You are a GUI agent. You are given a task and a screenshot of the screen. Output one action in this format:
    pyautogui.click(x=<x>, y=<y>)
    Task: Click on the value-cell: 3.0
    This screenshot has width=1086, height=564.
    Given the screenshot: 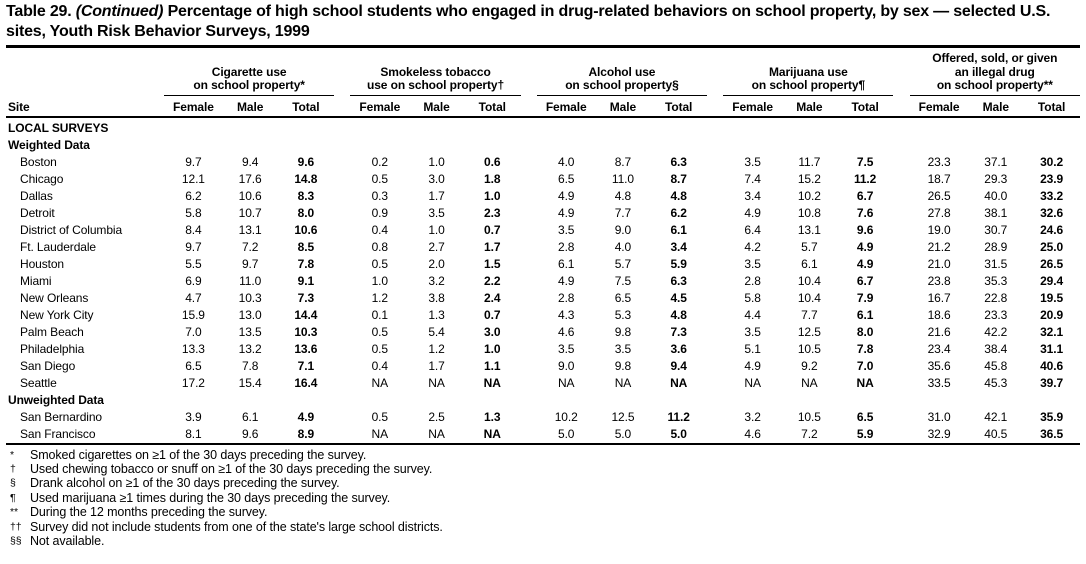 What is the action you would take?
    pyautogui.click(x=492, y=332)
    